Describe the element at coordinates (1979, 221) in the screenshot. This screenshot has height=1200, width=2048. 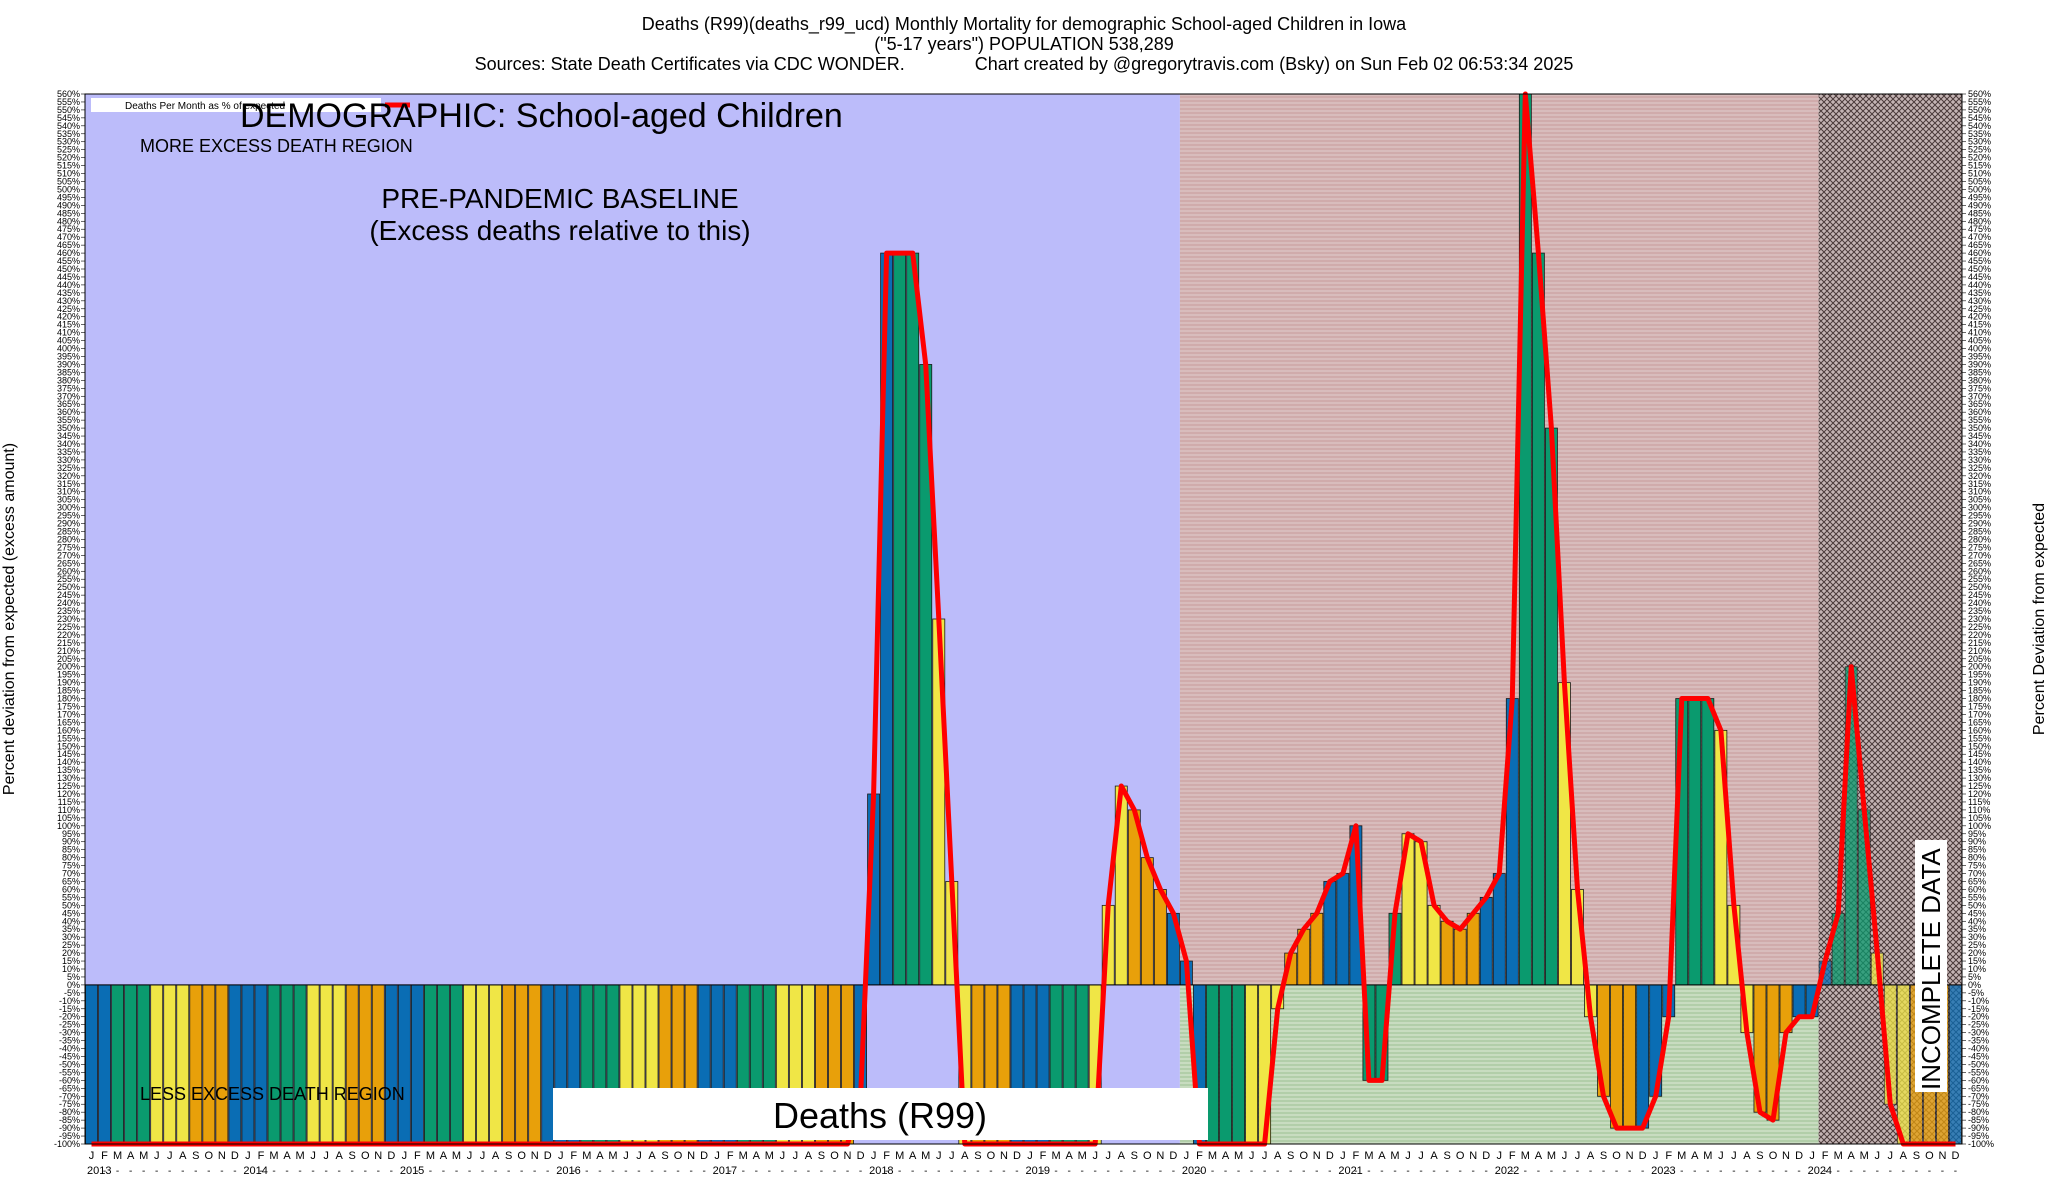
I see `y-tick-label-right: 480%` at that location.